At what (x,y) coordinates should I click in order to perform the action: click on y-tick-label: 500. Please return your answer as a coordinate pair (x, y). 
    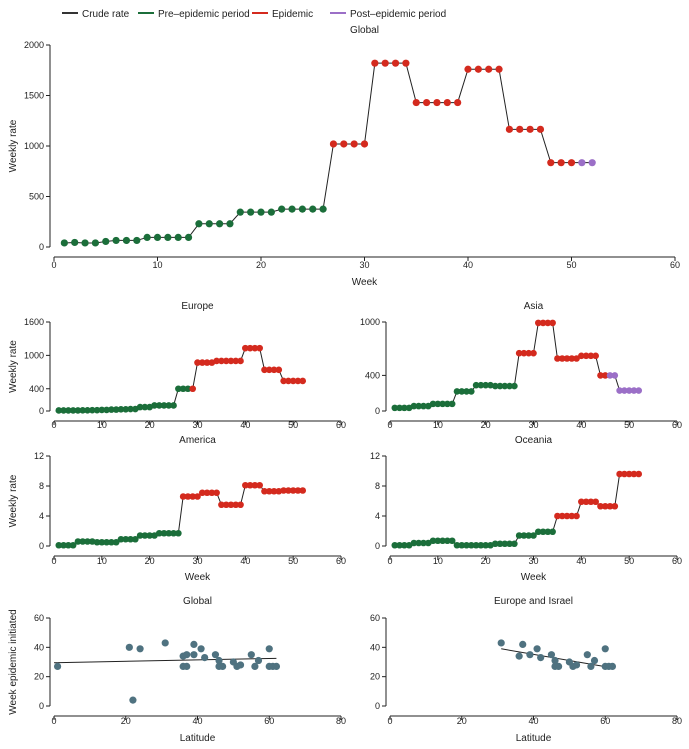
    Looking at the image, I should click on (36, 197).